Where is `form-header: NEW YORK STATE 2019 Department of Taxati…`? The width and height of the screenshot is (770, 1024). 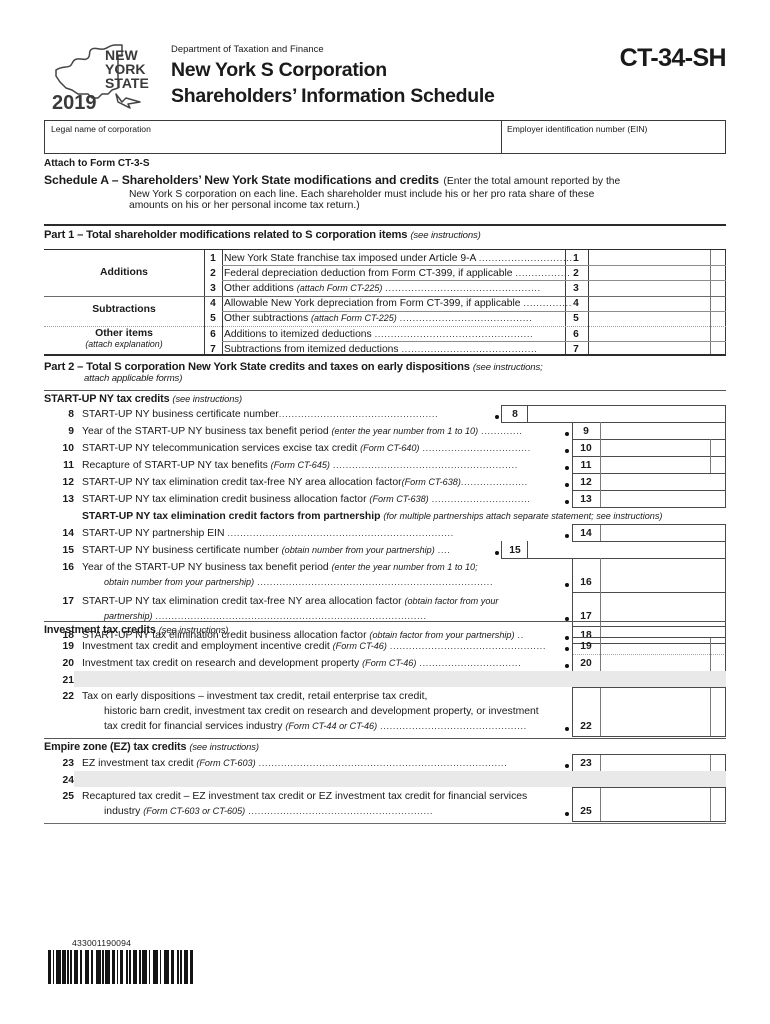
form-header: NEW YORK STATE 2019 Department of Taxati… is located at coordinates (385, 75).